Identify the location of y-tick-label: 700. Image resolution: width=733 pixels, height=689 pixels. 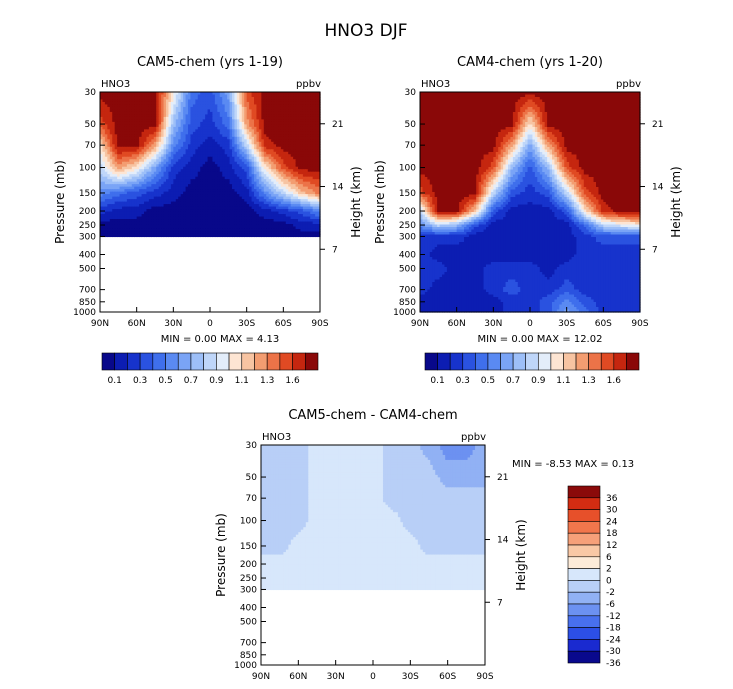
(248, 644).